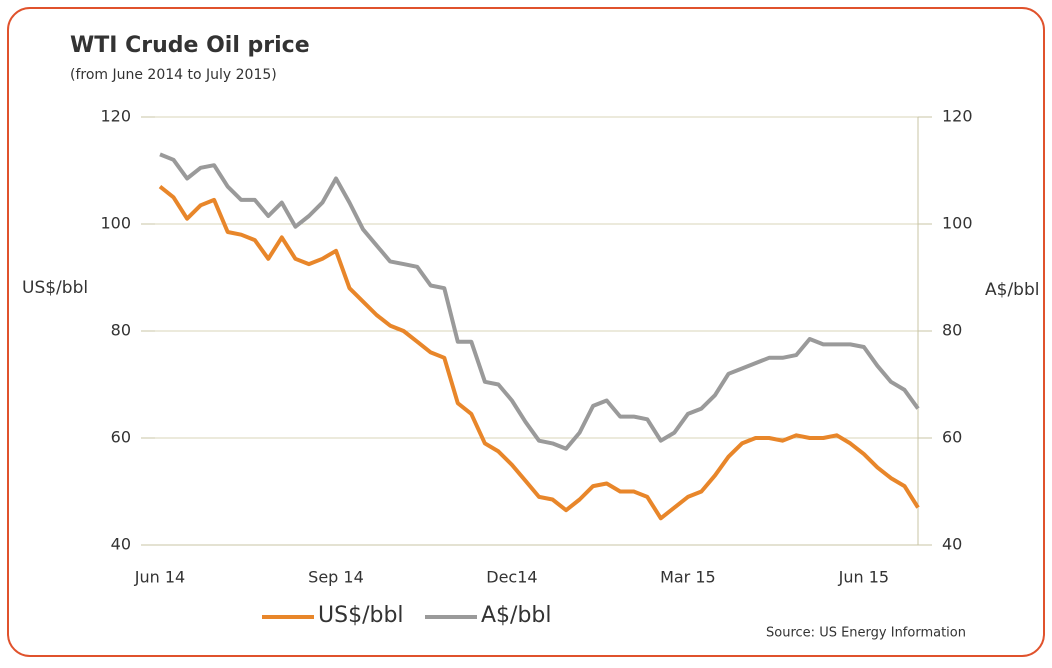 This screenshot has height=668, width=1052. What do you see at coordinates (115, 223) in the screenshot?
I see `y-tick-label: 100` at bounding box center [115, 223].